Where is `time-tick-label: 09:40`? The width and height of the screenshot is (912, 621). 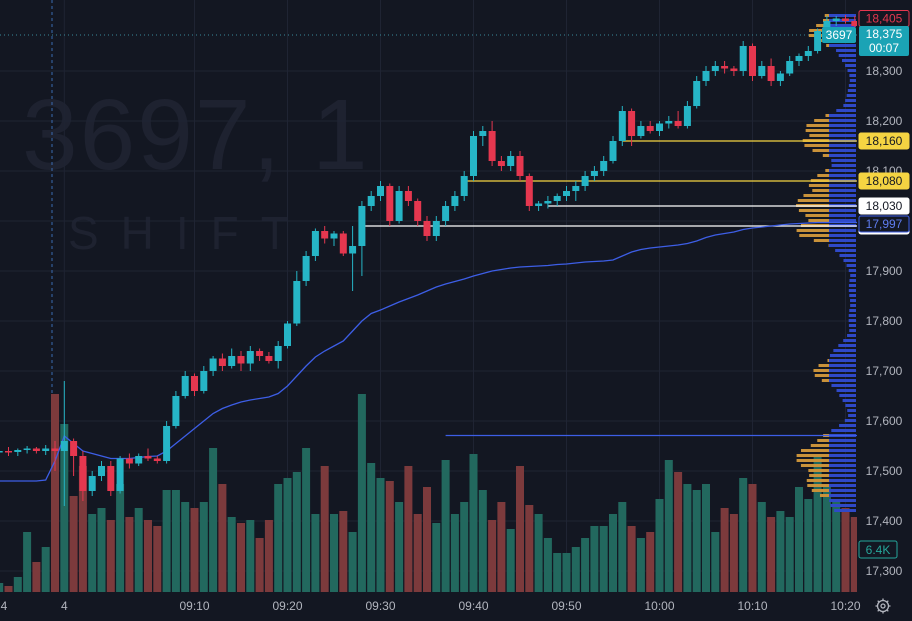 time-tick-label: 09:40 is located at coordinates (473, 606).